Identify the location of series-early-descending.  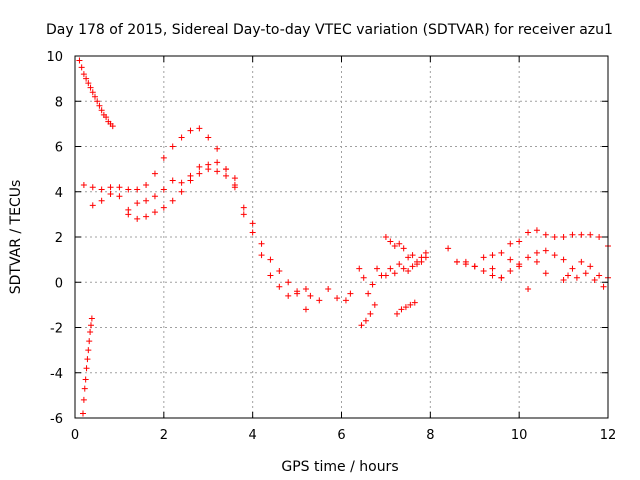
(96, 93).